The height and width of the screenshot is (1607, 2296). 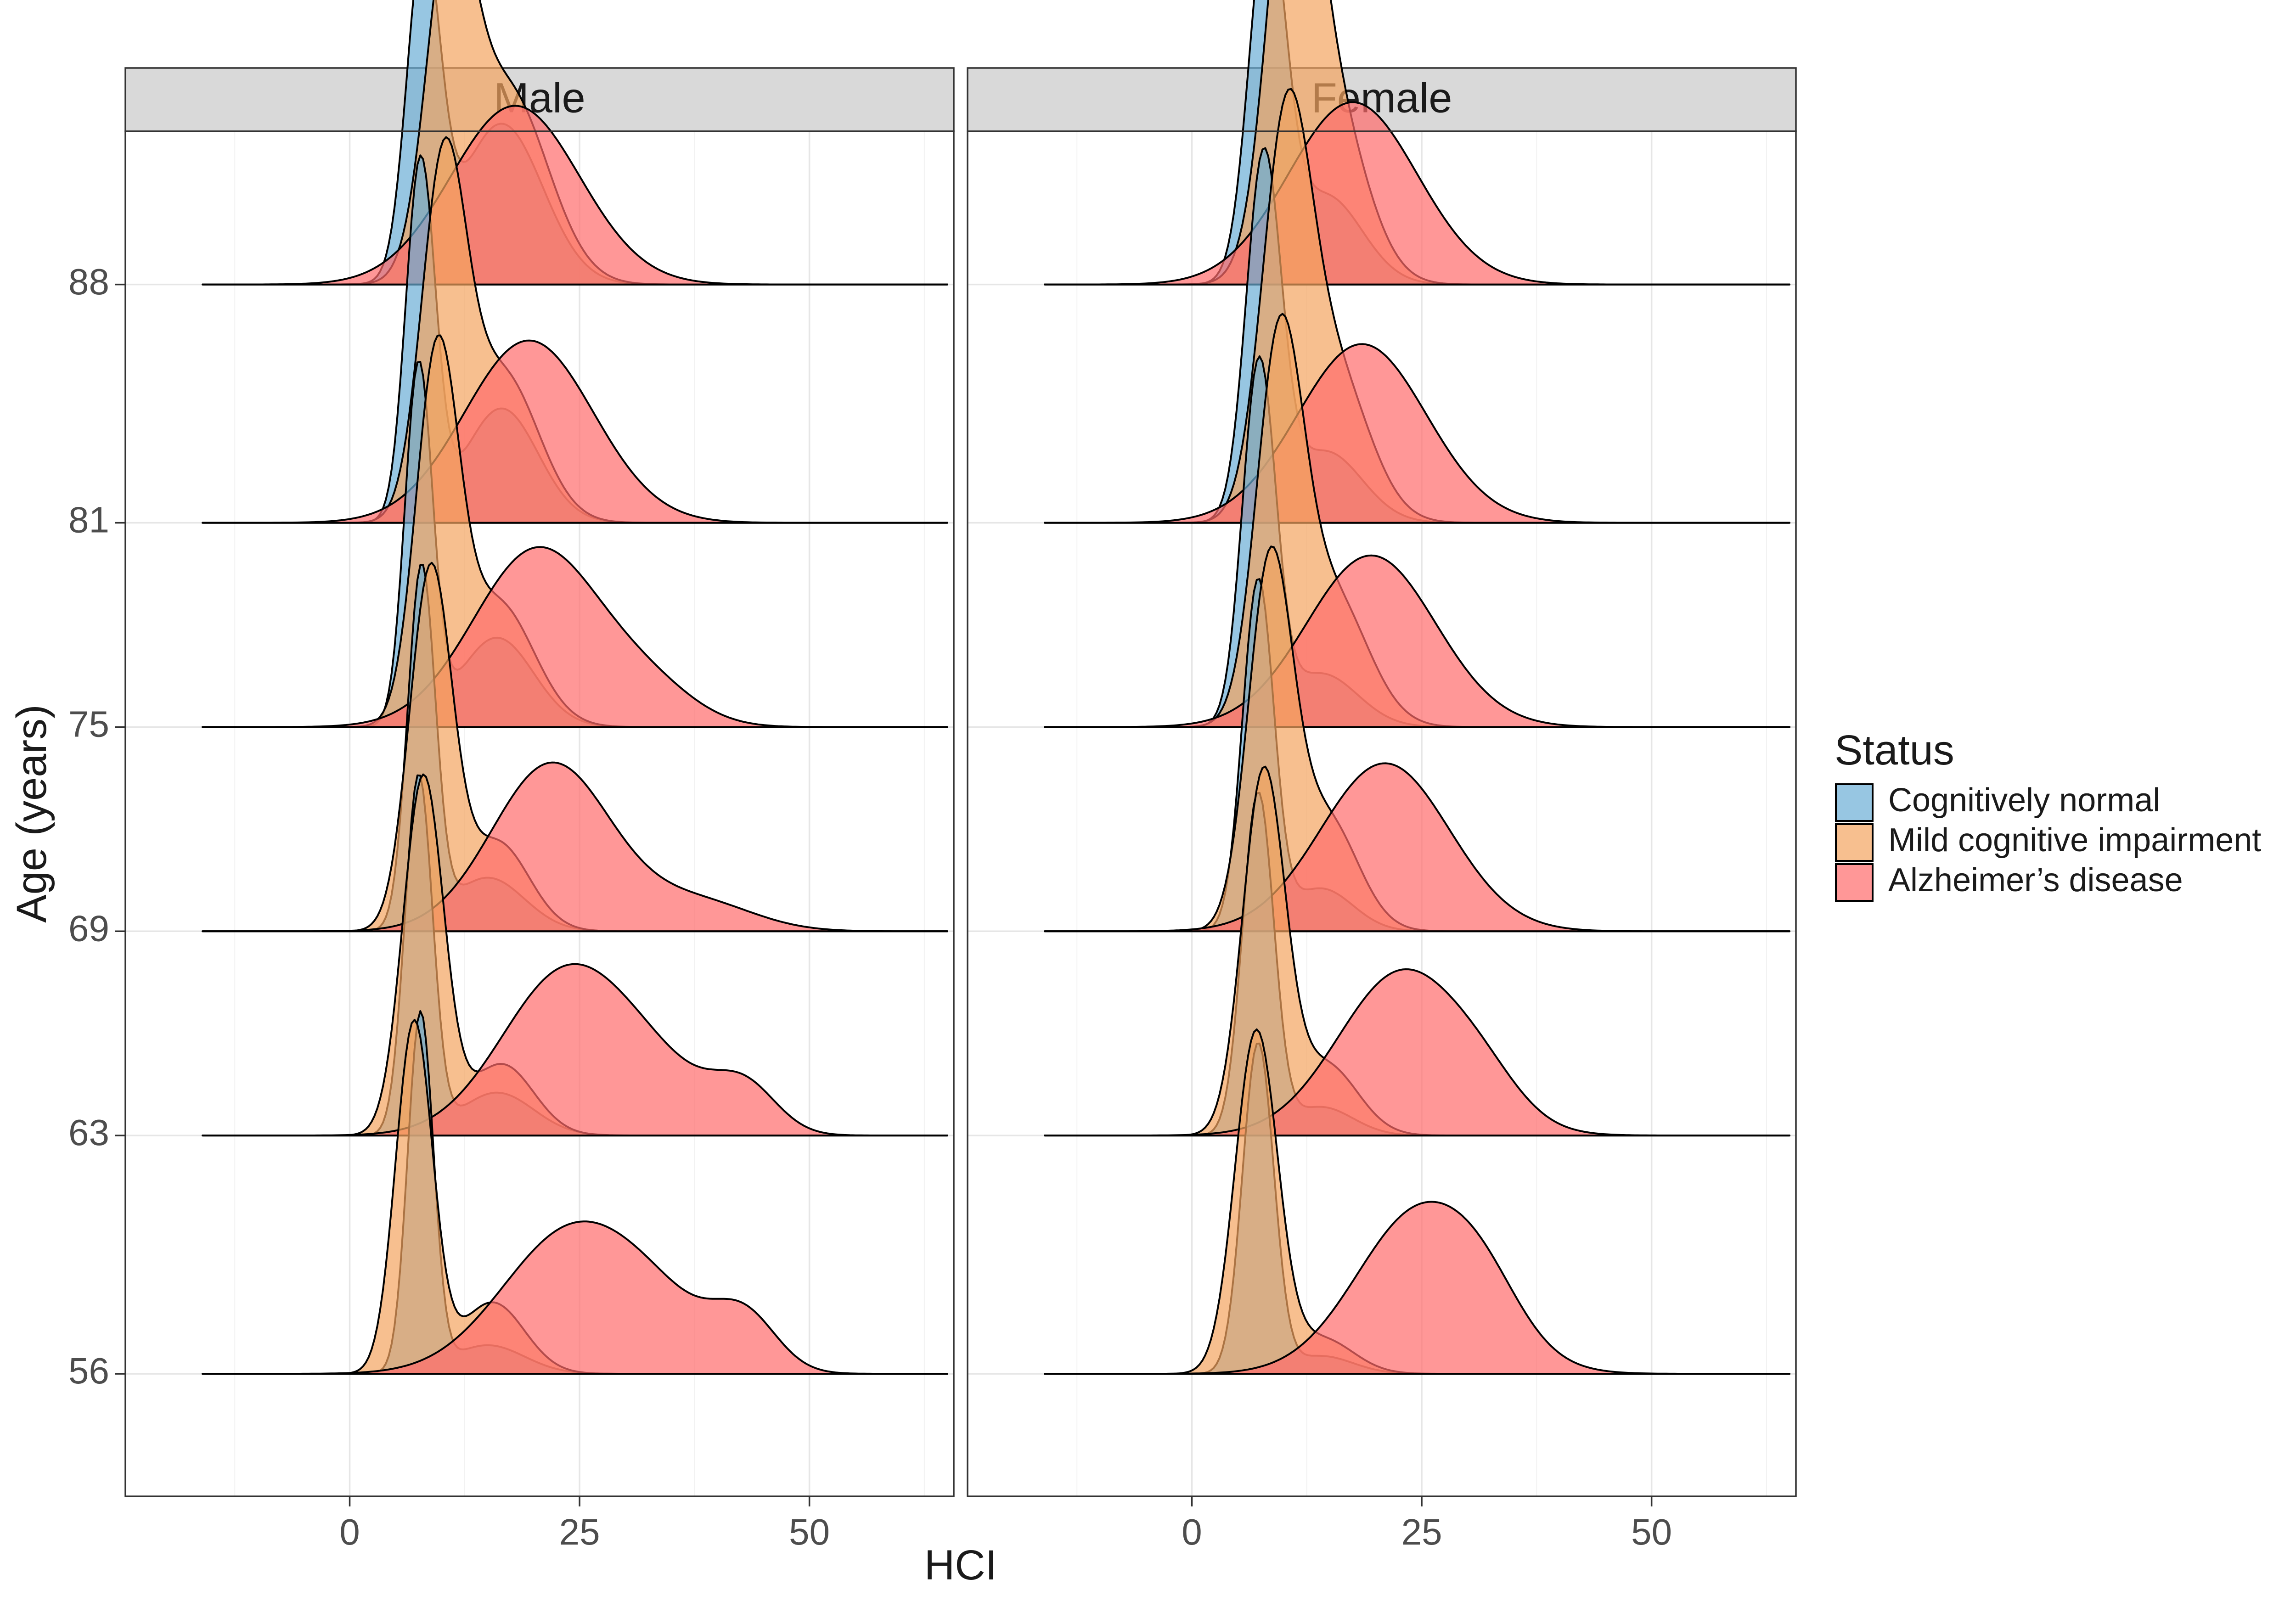 I want to click on legend-item-mild-cognitive-impairment: Mild cognitive impairment, so click(x=2048, y=842).